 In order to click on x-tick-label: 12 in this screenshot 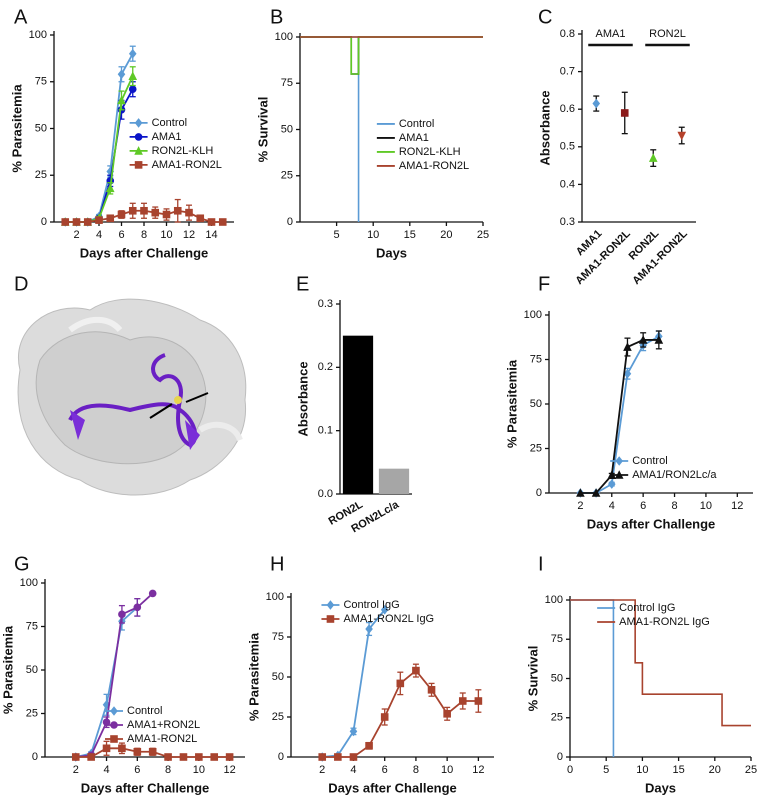, I will do `click(737, 506)`.